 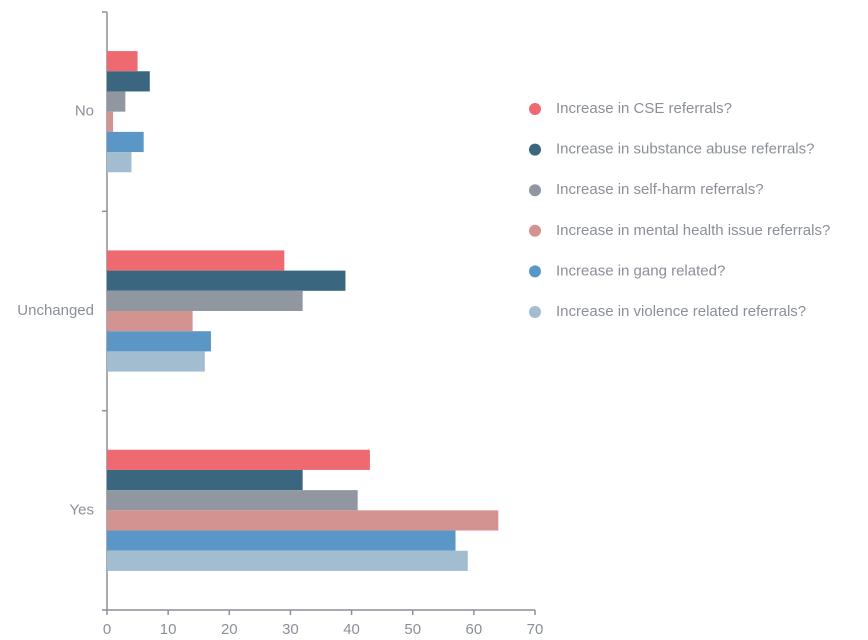 I want to click on x-tick-label: 10, so click(x=168, y=629).